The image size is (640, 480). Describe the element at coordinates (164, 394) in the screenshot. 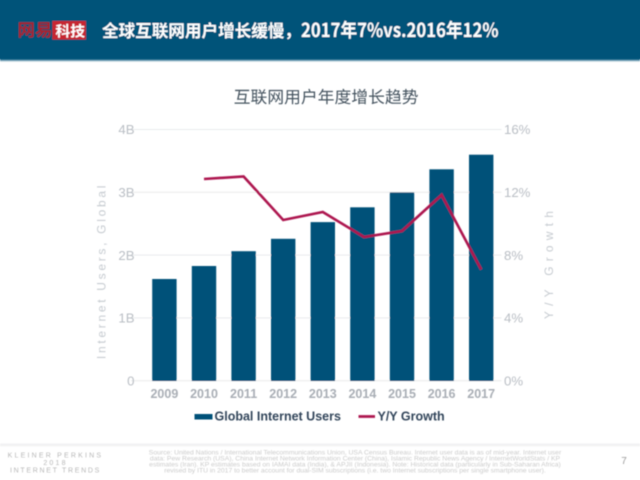

I see `svg-text: 2009` at that location.